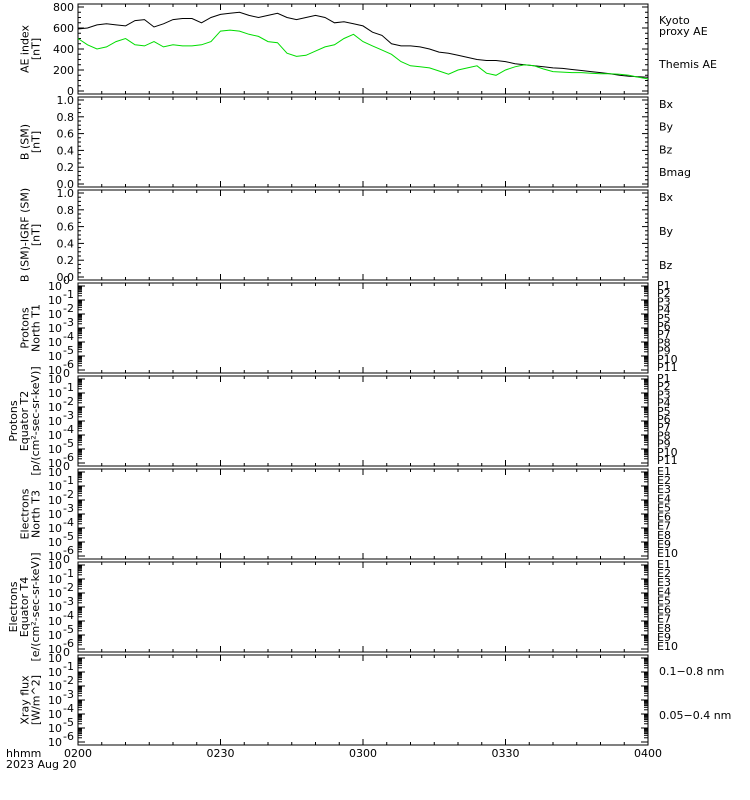 The width and height of the screenshot is (750, 800). I want to click on x-tick-label: 0400, so click(648, 753).